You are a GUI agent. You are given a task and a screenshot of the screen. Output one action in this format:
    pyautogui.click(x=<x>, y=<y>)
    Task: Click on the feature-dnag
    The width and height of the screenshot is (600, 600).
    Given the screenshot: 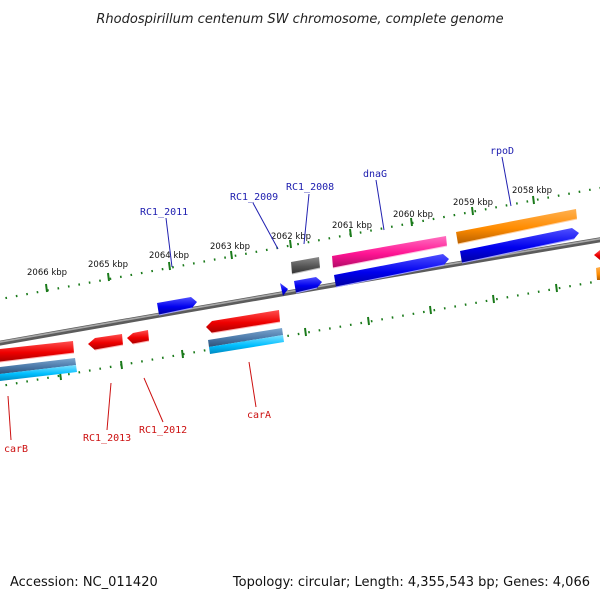 What is the action you would take?
    pyautogui.click(x=389, y=252)
    